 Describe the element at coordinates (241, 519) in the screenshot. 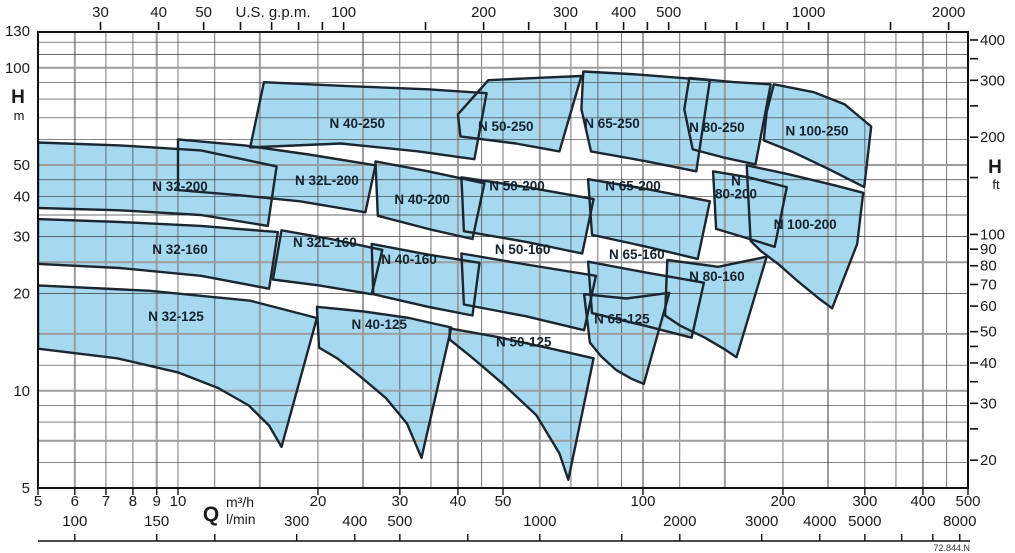

I see `axis-unit-lmin: l/min` at that location.